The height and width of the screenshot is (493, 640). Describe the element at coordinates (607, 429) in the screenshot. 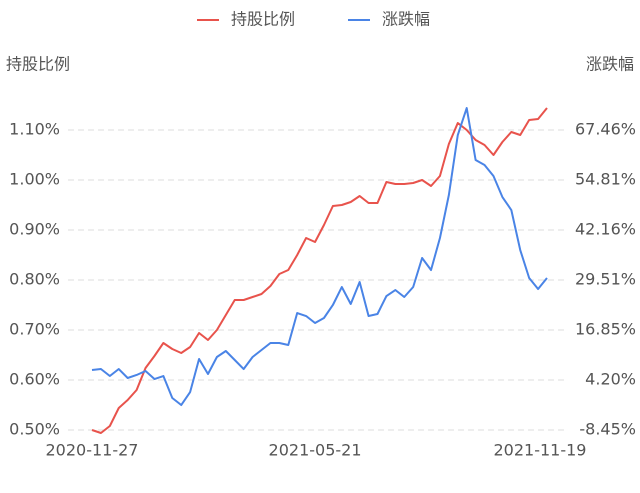

I see `y2-tick-label: -8.45%` at that location.